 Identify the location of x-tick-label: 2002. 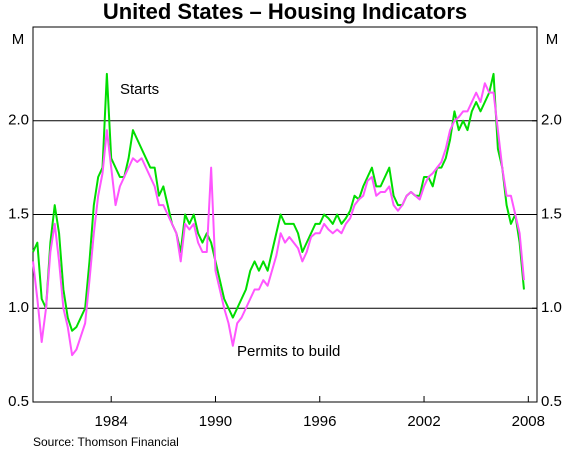
(423, 421).